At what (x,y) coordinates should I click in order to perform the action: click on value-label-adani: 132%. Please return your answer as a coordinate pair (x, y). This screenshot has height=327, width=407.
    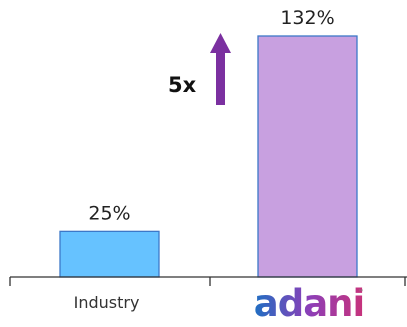
    Looking at the image, I should click on (307, 18).